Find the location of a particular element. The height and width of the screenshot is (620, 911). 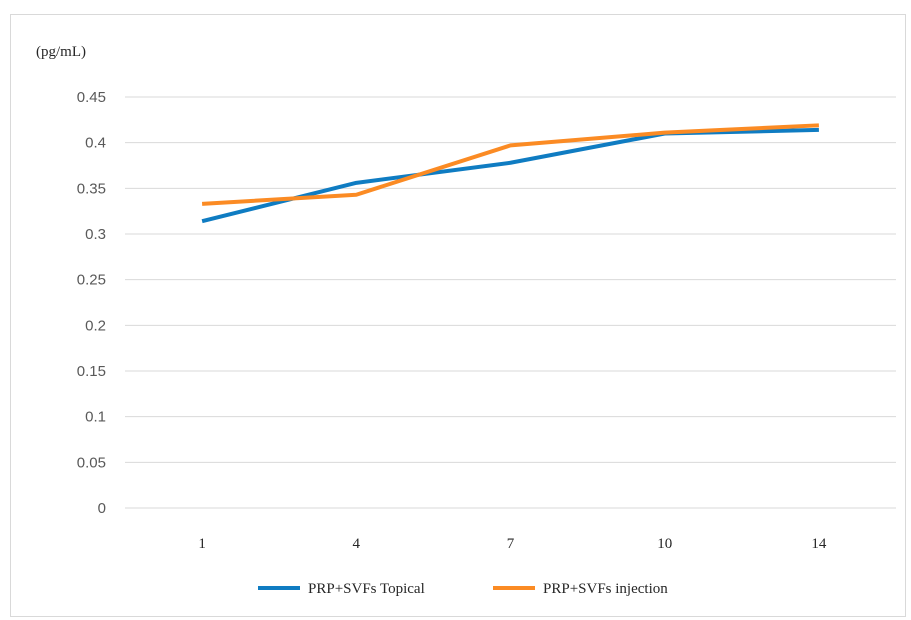

x-axis-ticks: 1 4 7 10 14 is located at coordinates (512, 544).